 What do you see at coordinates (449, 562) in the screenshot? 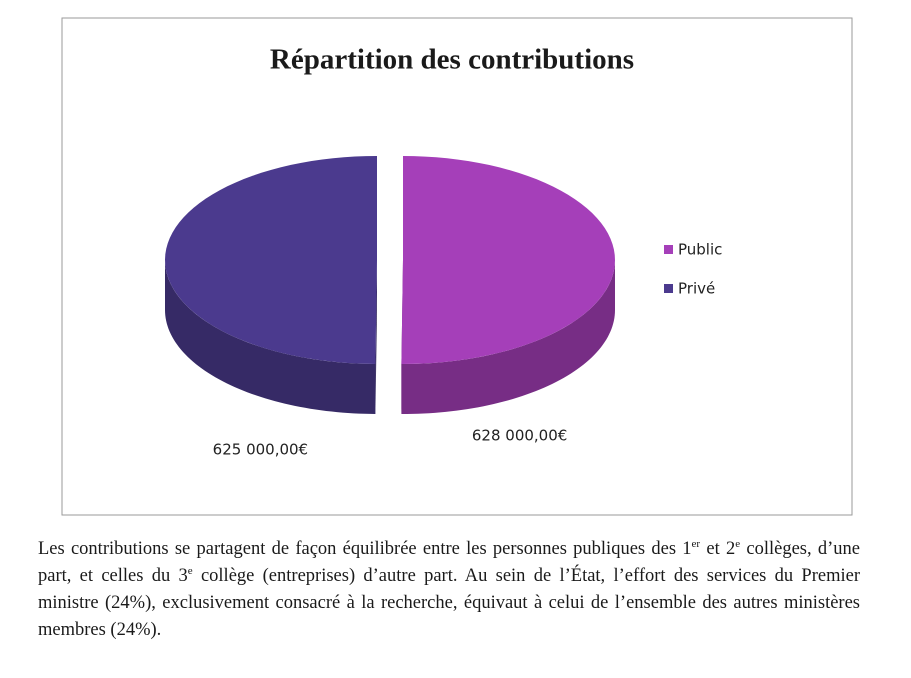
I see `text-run: collèges, d’une part, et celles du 3` at bounding box center [449, 562].